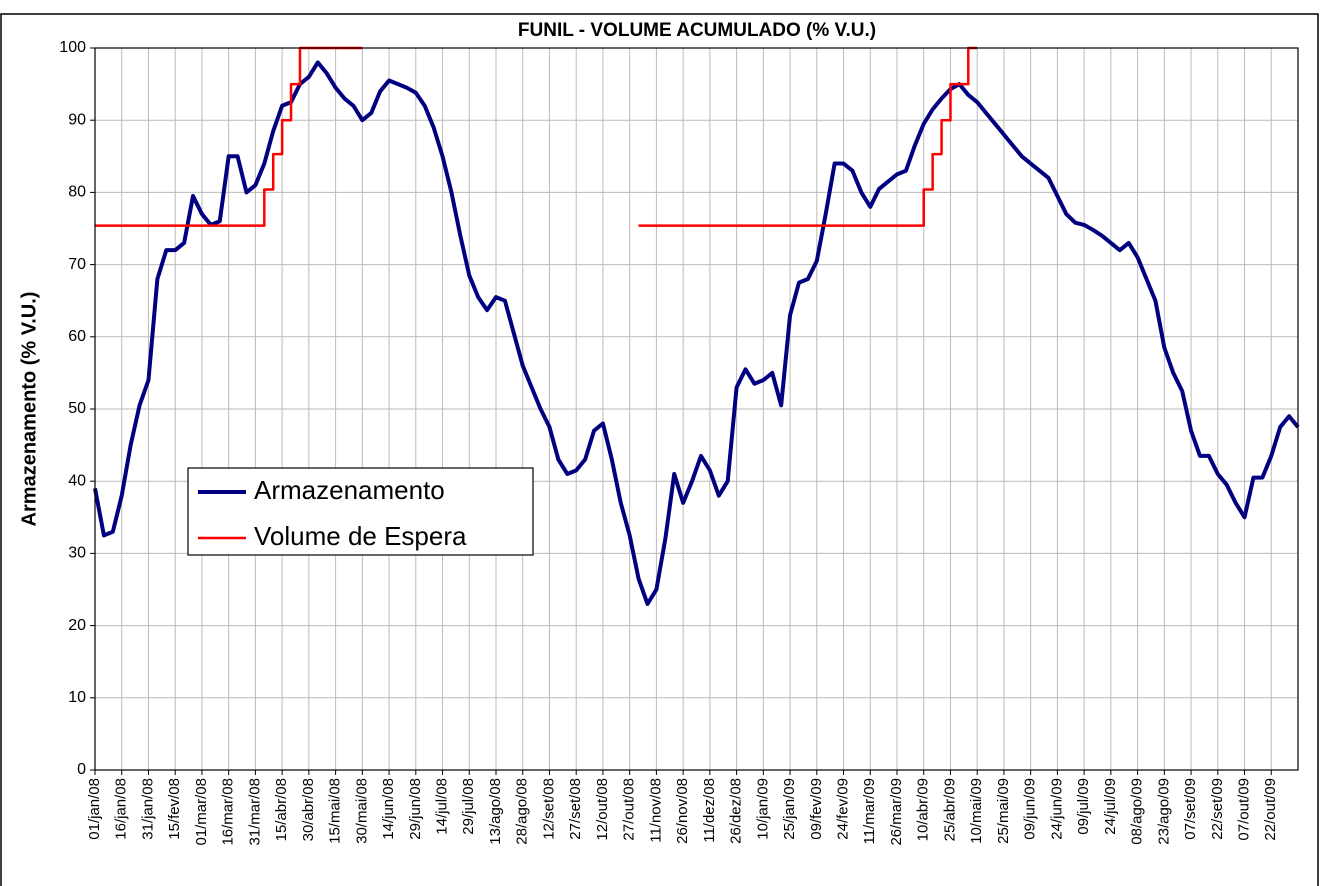  I want to click on x-tick-label: 22/out/09, so click(1270, 809).